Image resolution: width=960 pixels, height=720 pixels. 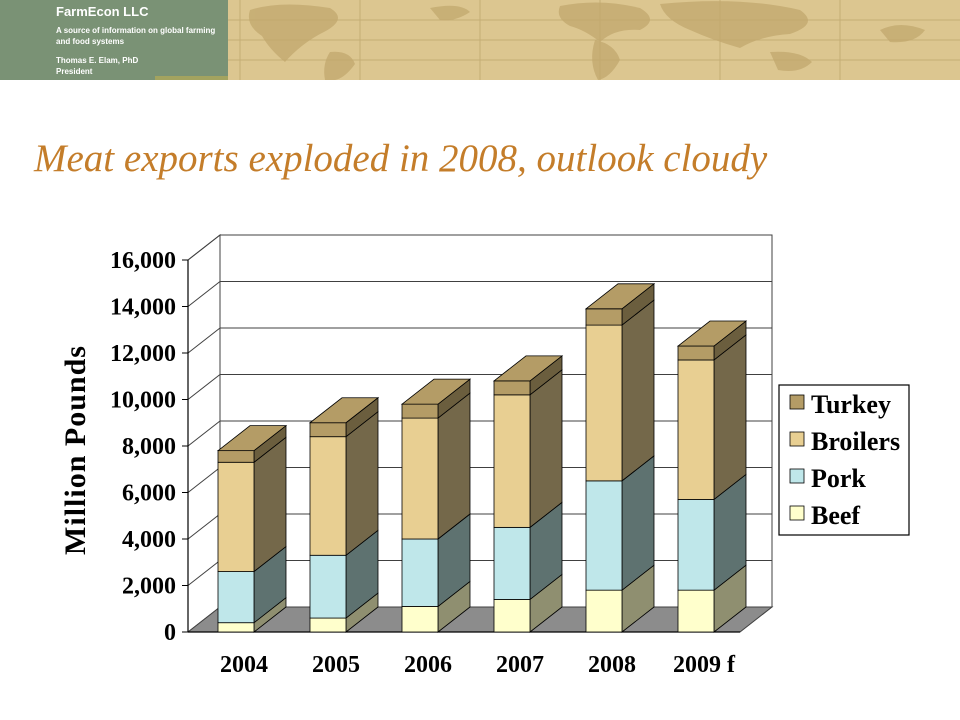 What do you see at coordinates (244, 665) in the screenshot?
I see `x-tick-label: 2004` at bounding box center [244, 665].